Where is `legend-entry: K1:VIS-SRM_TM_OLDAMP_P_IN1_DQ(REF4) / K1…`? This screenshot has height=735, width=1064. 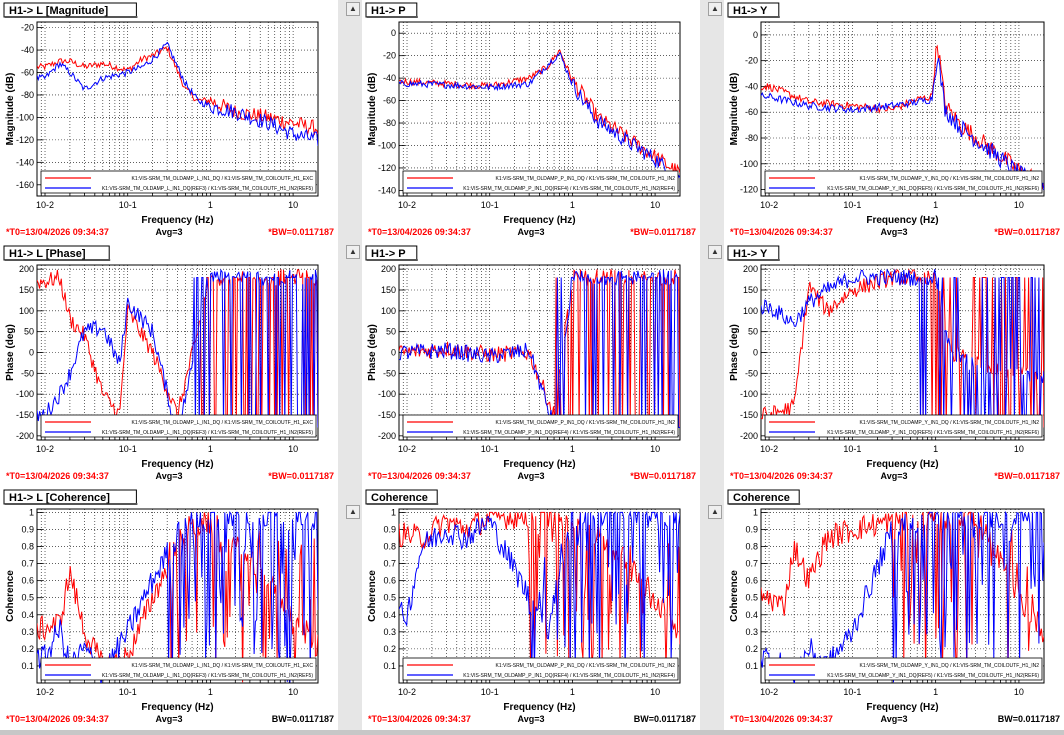 legend-entry: K1:VIS-SRM_TM_OLDAMP_P_IN1_DQ(REF4) / K1… is located at coordinates (569, 189).